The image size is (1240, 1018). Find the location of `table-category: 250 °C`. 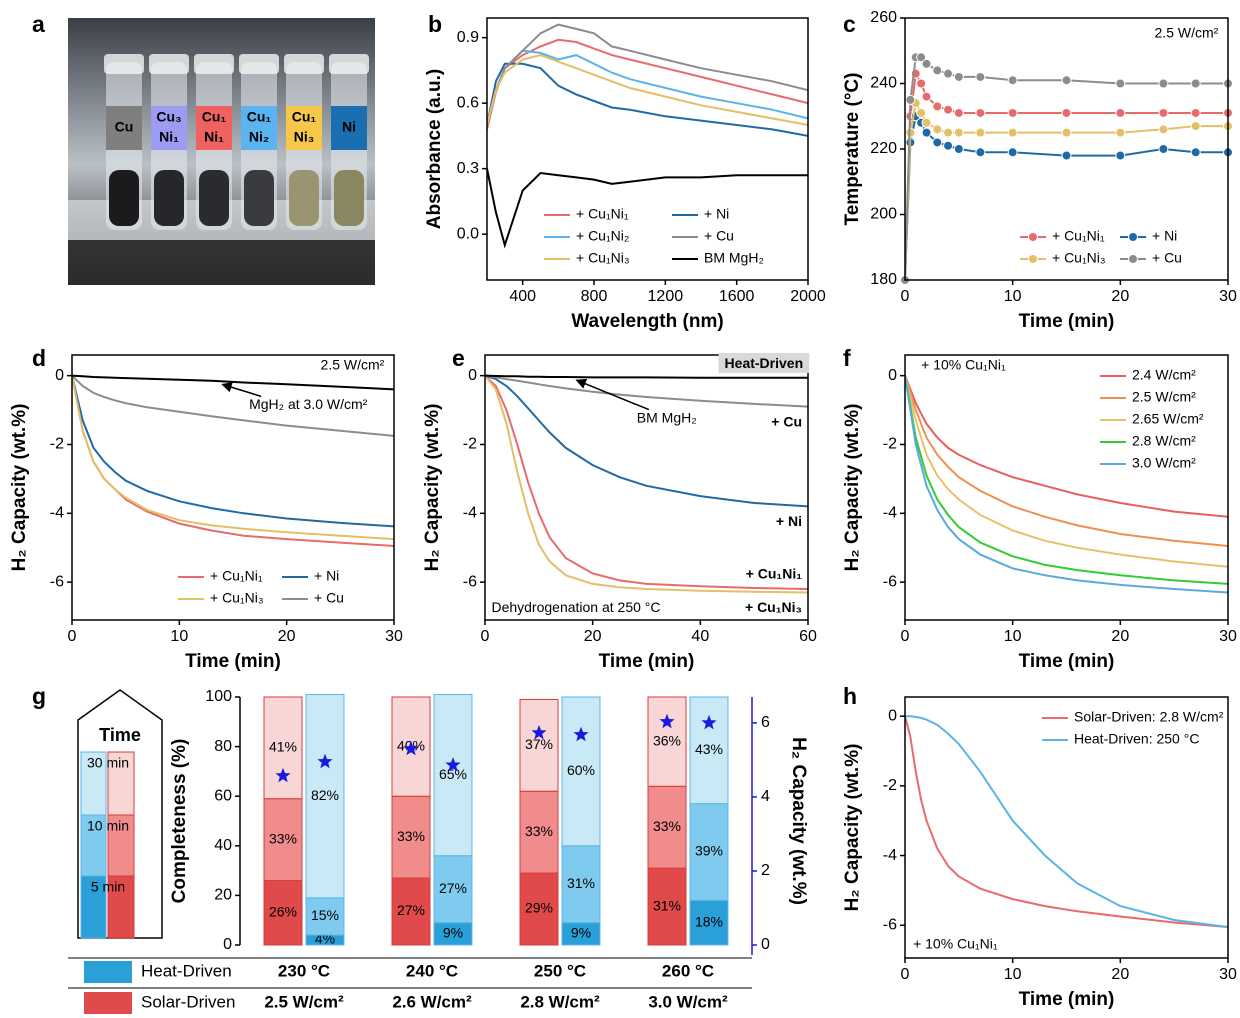

table-category: 250 °C is located at coordinates (560, 970).